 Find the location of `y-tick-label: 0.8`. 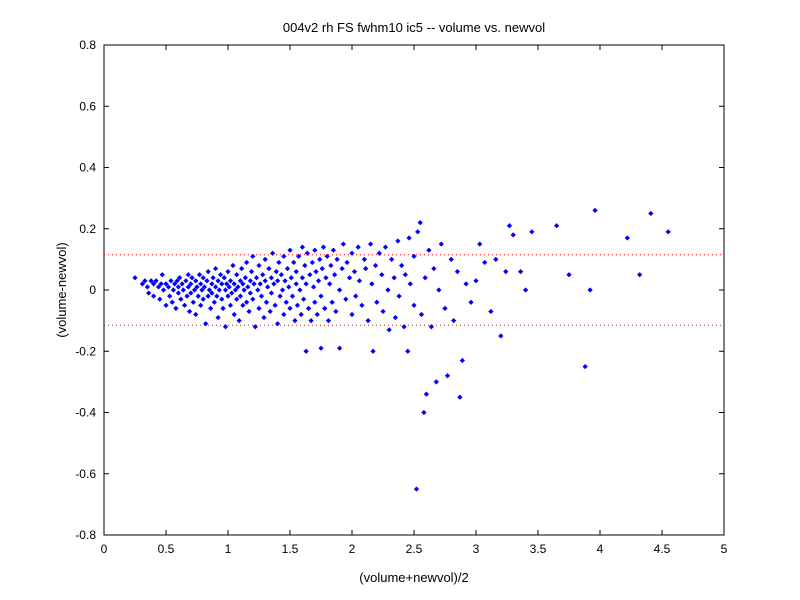

y-tick-label: 0.8 is located at coordinates (87, 45).